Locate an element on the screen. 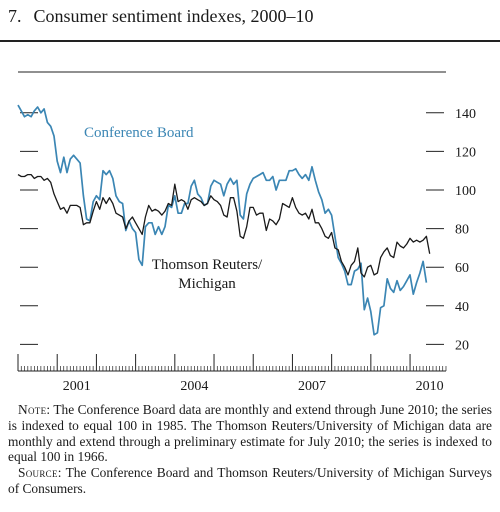 This screenshot has width=500, height=512. y-tick-label: 140 is located at coordinates (465, 114).